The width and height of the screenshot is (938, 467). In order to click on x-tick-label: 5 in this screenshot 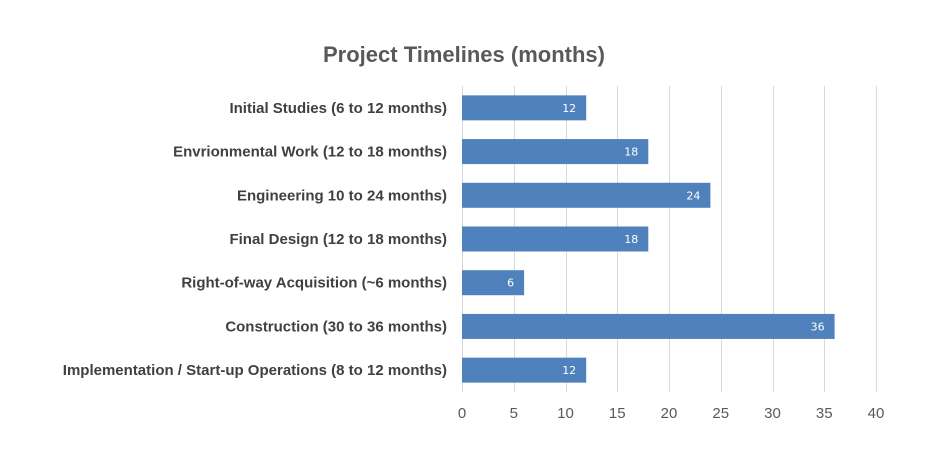, I will do `click(514, 413)`.